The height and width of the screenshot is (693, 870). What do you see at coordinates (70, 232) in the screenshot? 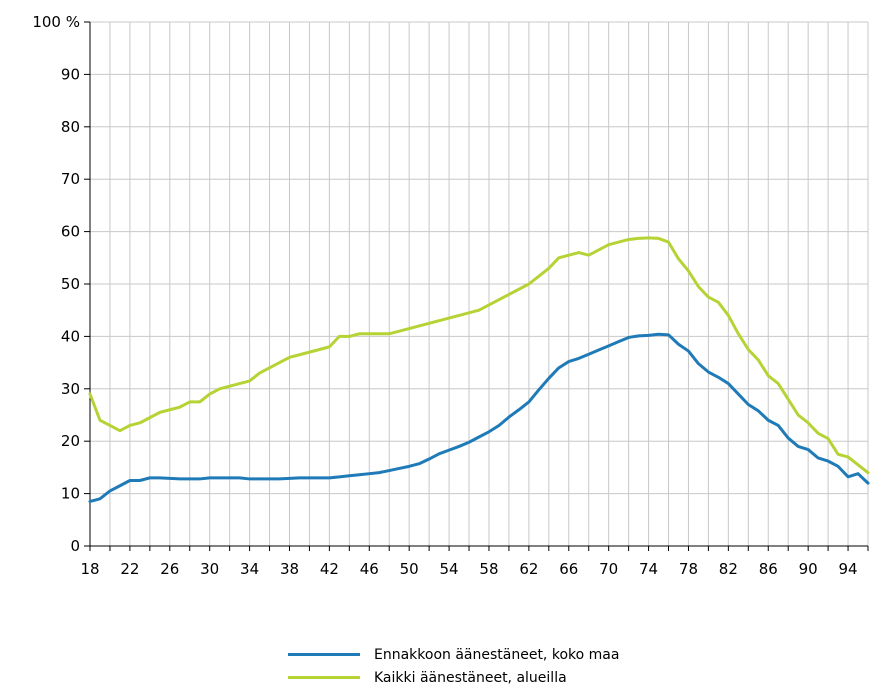
I see `y-tick-label: 60` at bounding box center [70, 232].